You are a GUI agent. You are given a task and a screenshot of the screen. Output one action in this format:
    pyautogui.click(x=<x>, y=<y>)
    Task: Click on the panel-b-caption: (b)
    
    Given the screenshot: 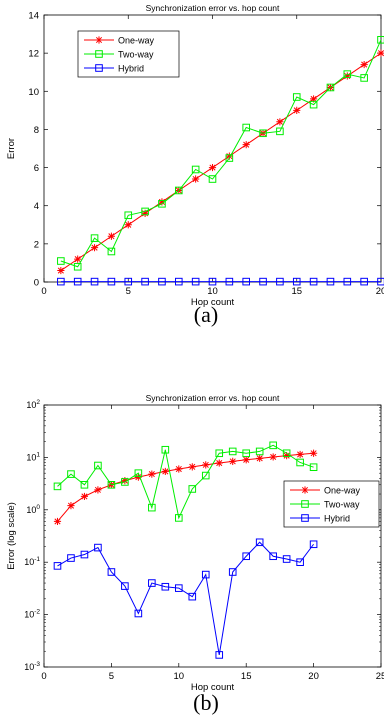 What is the action you would take?
    pyautogui.click(x=206, y=702)
    